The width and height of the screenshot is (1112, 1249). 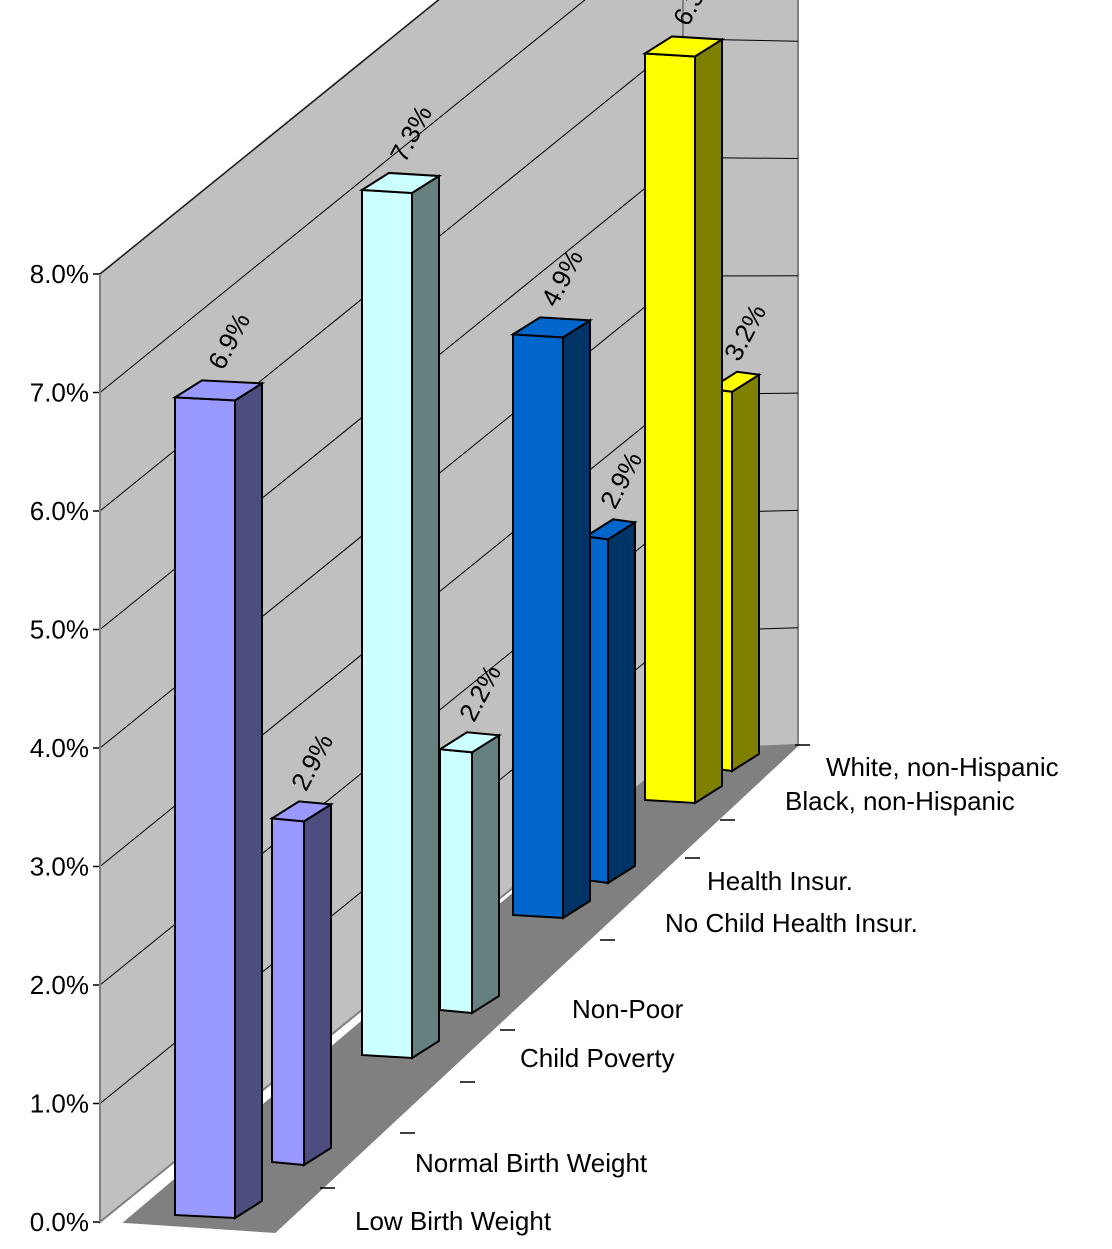 I want to click on y-tick-label: 6.0%, so click(x=59, y=511).